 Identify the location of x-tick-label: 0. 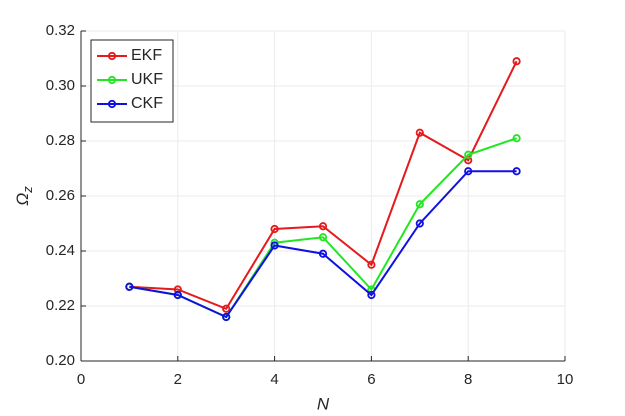
(81, 379).